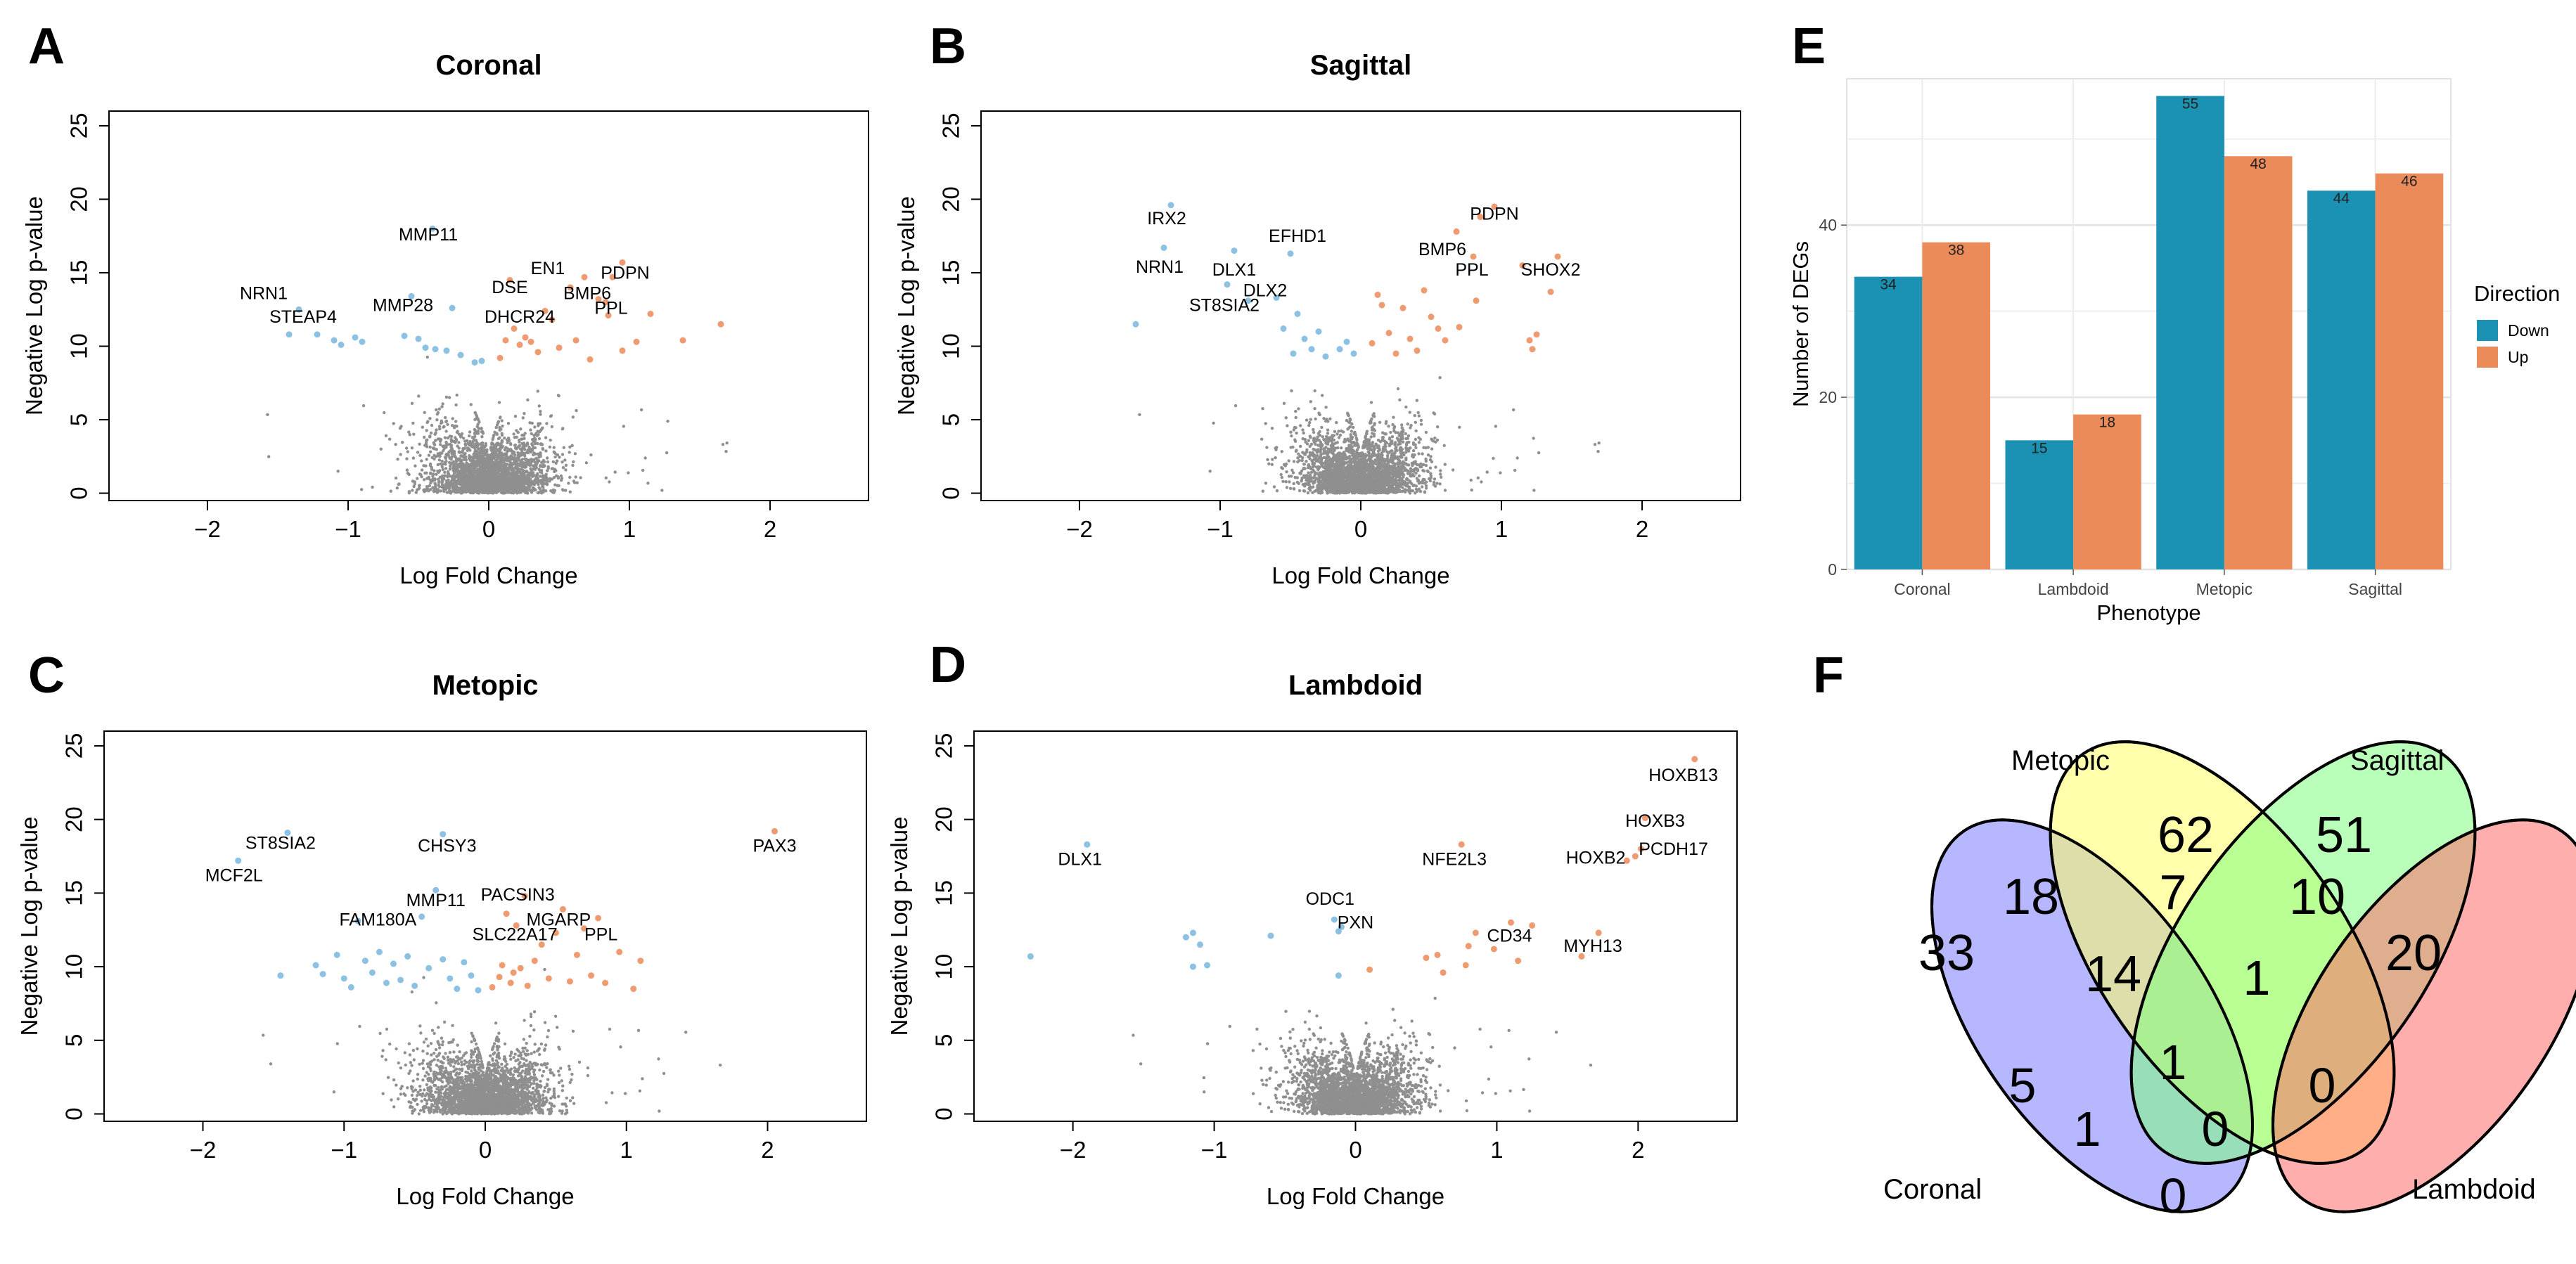 The image size is (2576, 1264). What do you see at coordinates (79, 346) in the screenshot?
I see `y-tick-label: 10` at bounding box center [79, 346].